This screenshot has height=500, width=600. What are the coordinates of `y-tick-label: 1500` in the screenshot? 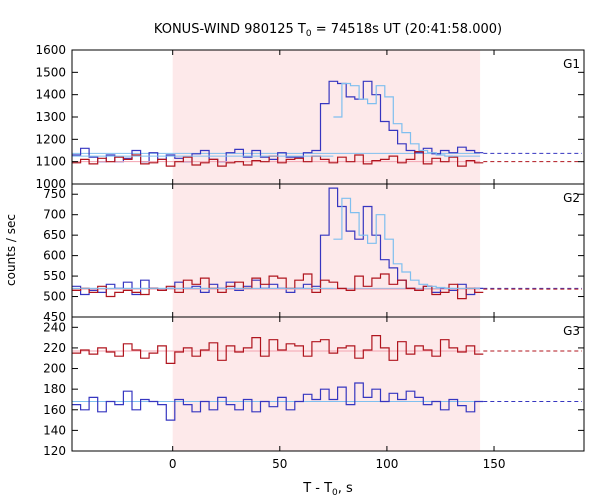 It's located at (50, 72).